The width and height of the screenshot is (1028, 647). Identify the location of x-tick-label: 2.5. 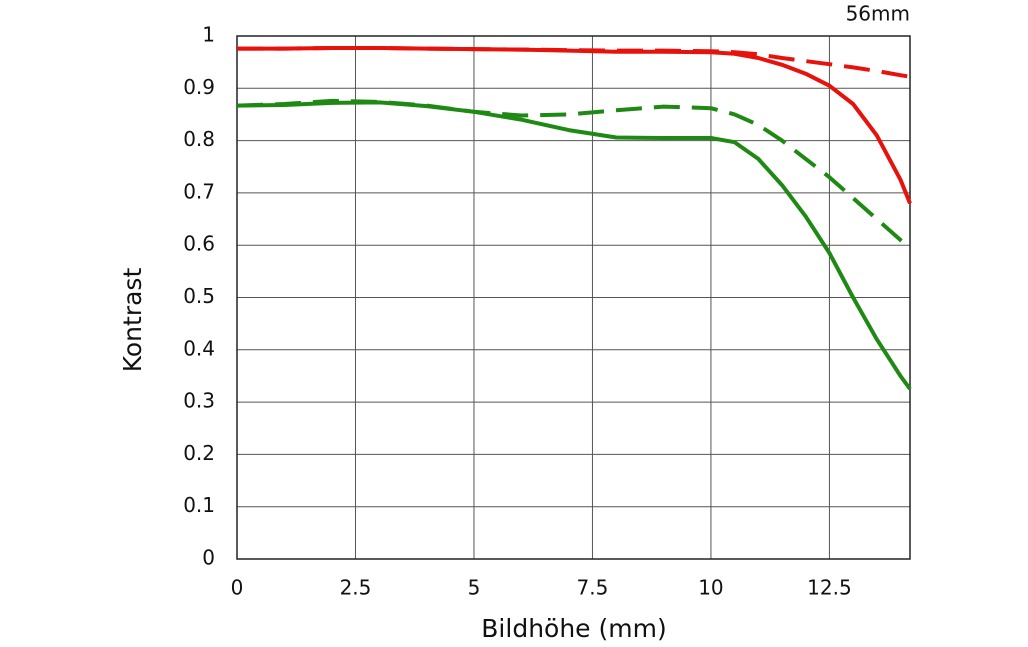
(356, 588).